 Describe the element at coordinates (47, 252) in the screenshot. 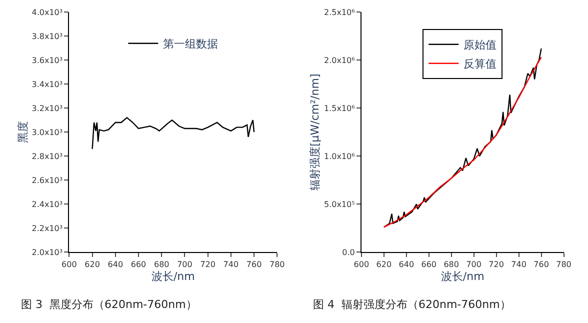

I see `y-tick-label: 2.0x10³` at that location.